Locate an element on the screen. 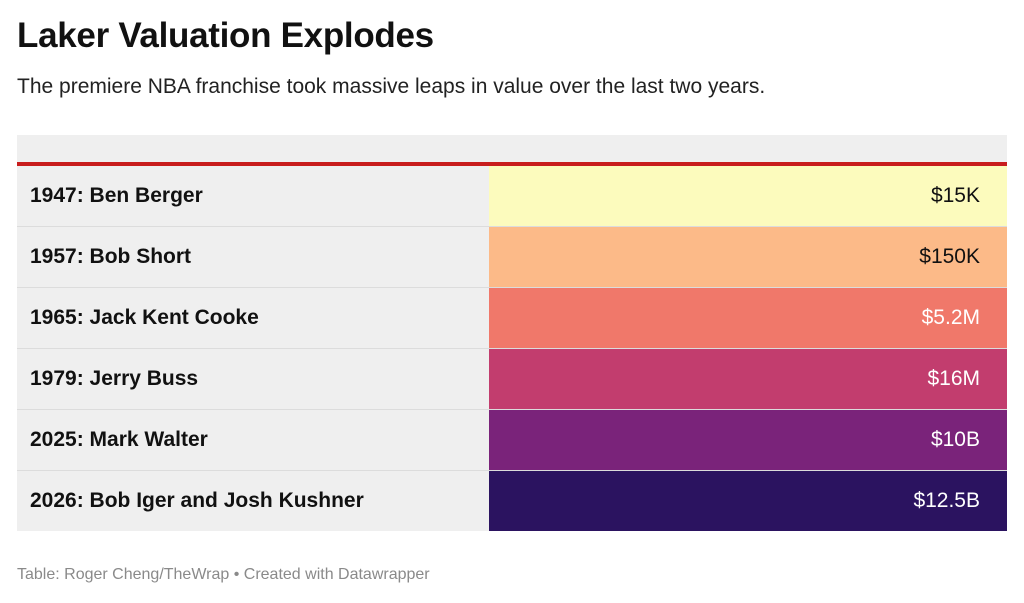  valuation-cell: $5.2M is located at coordinates (748, 318).